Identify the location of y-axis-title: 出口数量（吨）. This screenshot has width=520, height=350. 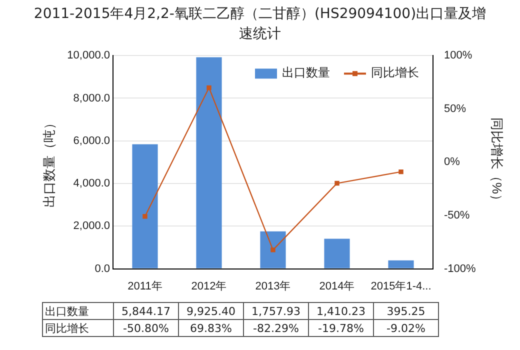
(48, 162).